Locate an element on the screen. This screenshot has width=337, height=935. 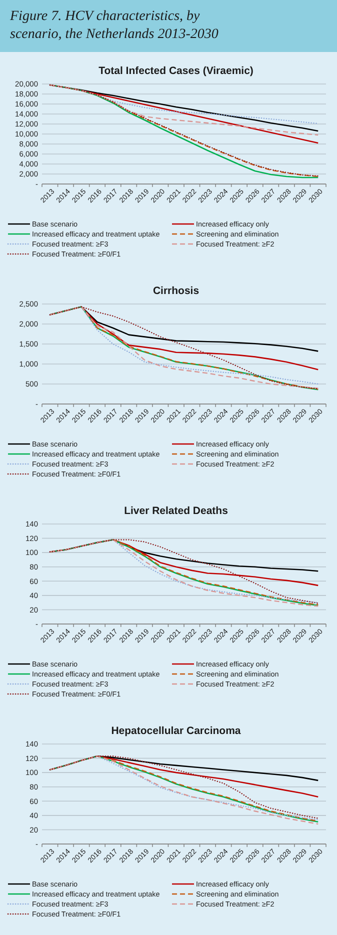
caption: Figure 7. HCV characteristics, by scenario, the Netherlands 2013-2030 is located at coordinates (113, 25).